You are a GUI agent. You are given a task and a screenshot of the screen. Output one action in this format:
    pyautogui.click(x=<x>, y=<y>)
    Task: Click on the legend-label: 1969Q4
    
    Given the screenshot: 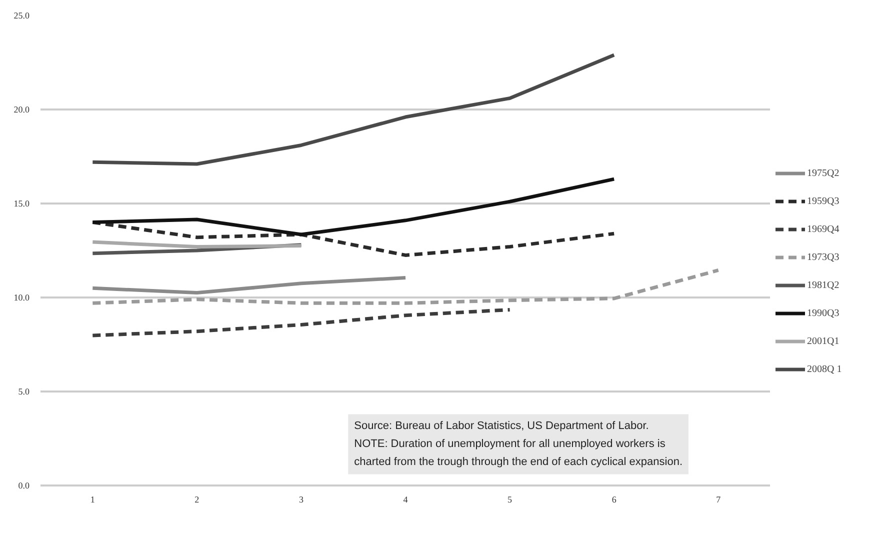 What is the action you would take?
    pyautogui.click(x=823, y=229)
    